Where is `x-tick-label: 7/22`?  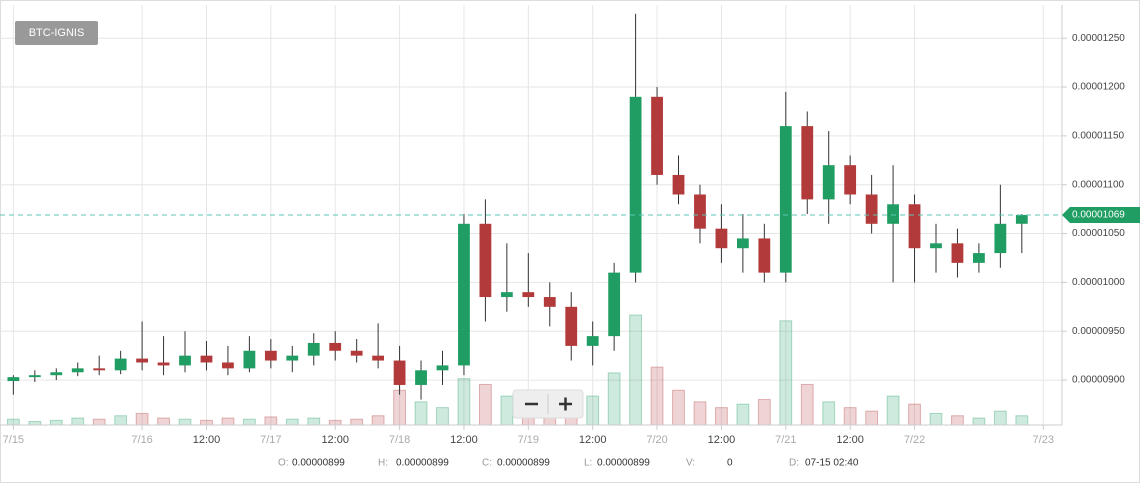
x-tick-label: 7/22 is located at coordinates (914, 440).